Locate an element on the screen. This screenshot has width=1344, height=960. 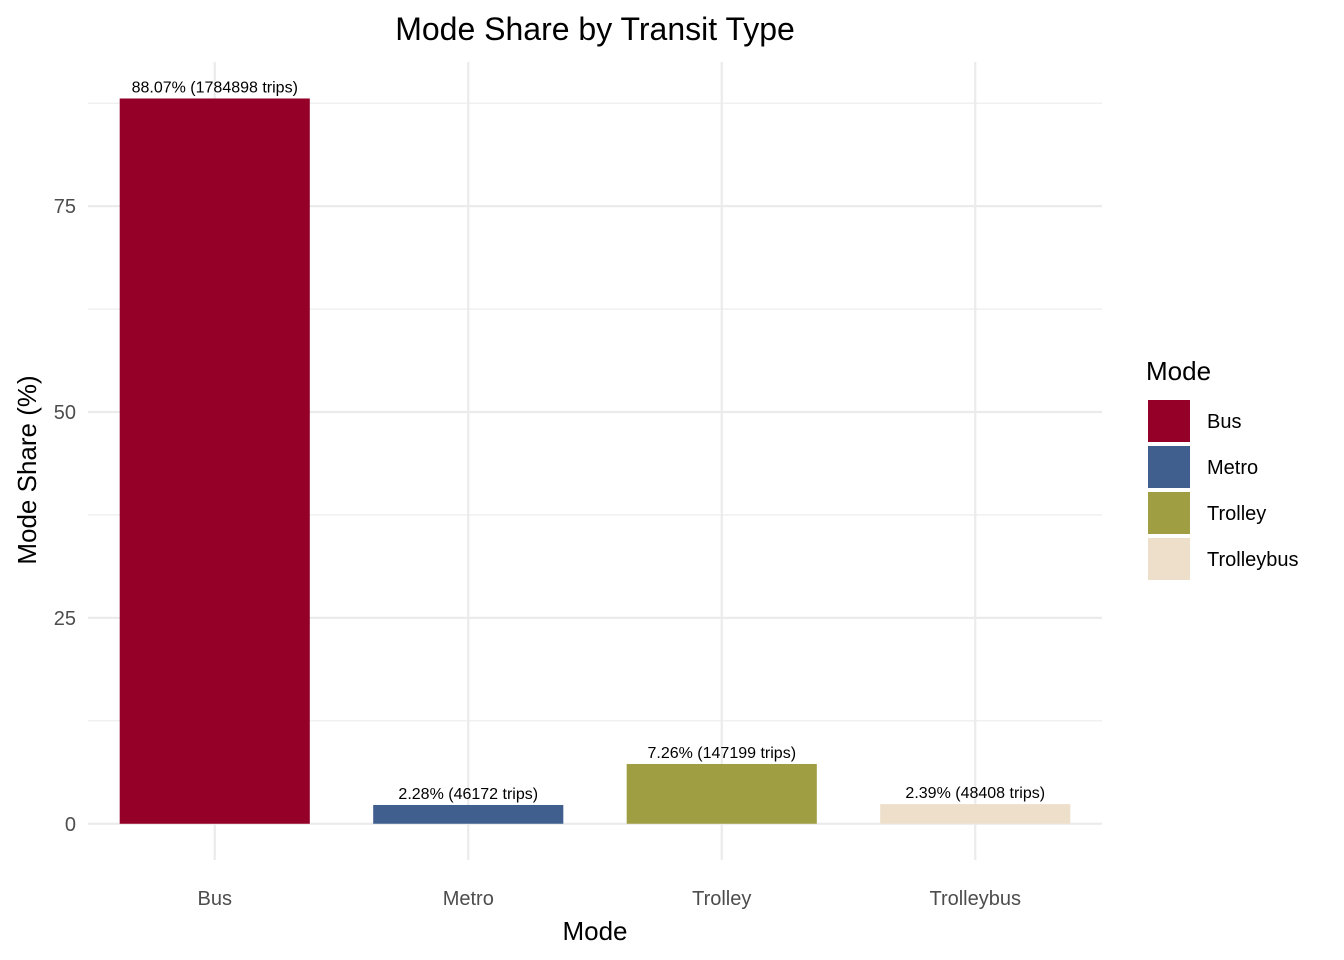
legend-label: Metro is located at coordinates (1232, 468).